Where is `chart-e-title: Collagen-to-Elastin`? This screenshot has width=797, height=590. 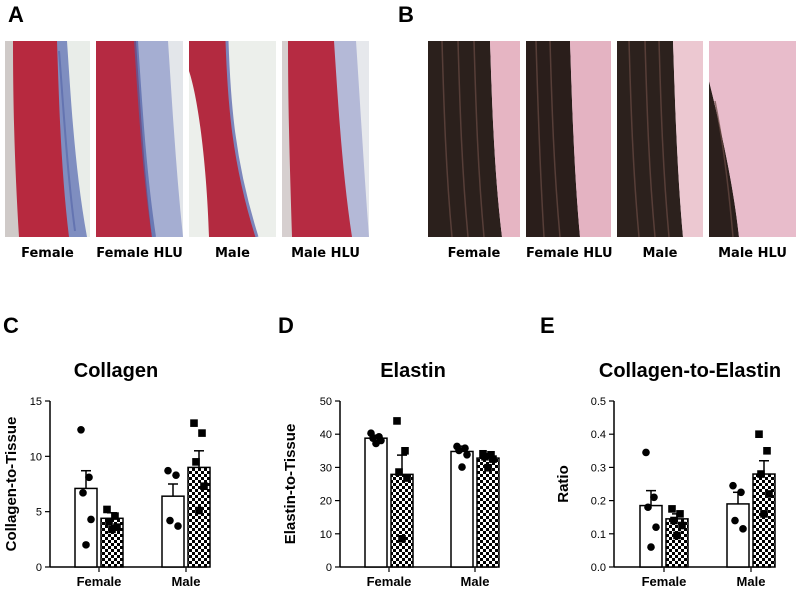 chart-e-title: Collagen-to-Elastin is located at coordinates (690, 371).